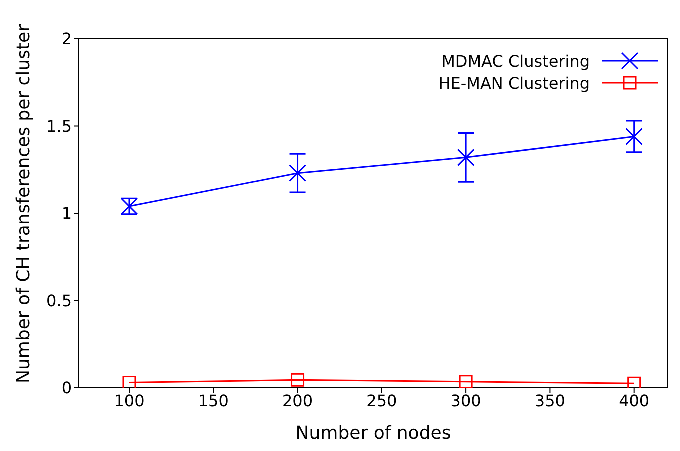 Image resolution: width=680 pixels, height=451 pixels. What do you see at coordinates (514, 83) in the screenshot?
I see `legend-label: HE-MAN Clustering` at bounding box center [514, 83].